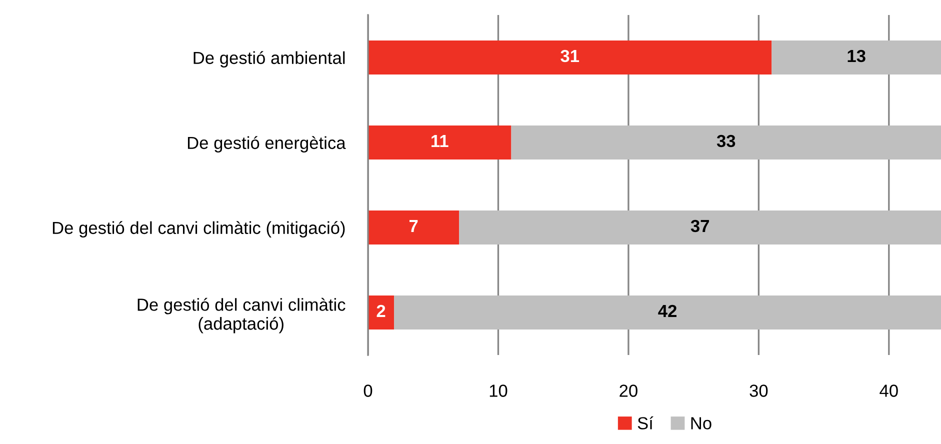 This screenshot has height=444, width=941. I want to click on x-tick-label: 10, so click(499, 390).